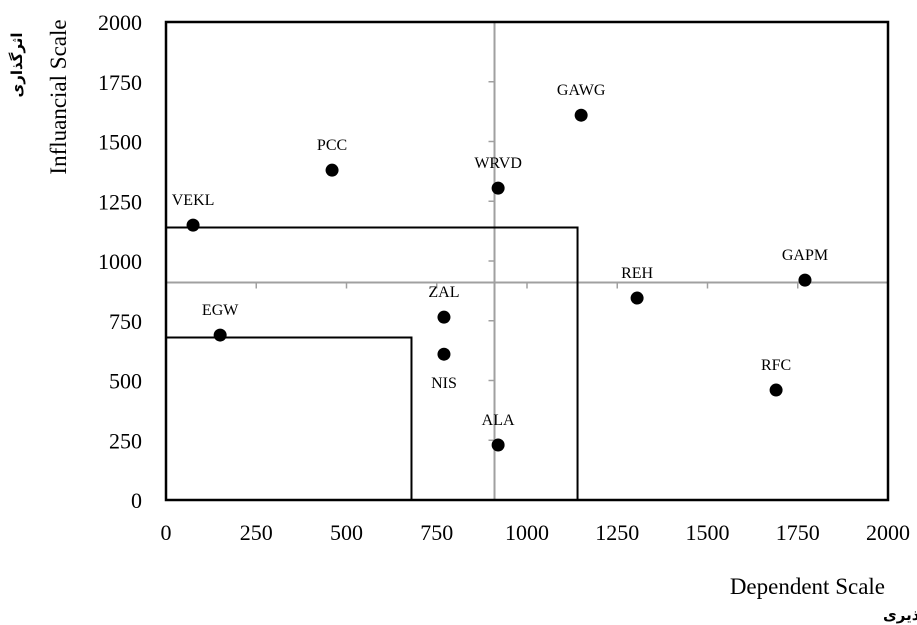 The height and width of the screenshot is (625, 917). What do you see at coordinates (166, 532) in the screenshot?
I see `x-tick-label: 0` at bounding box center [166, 532].